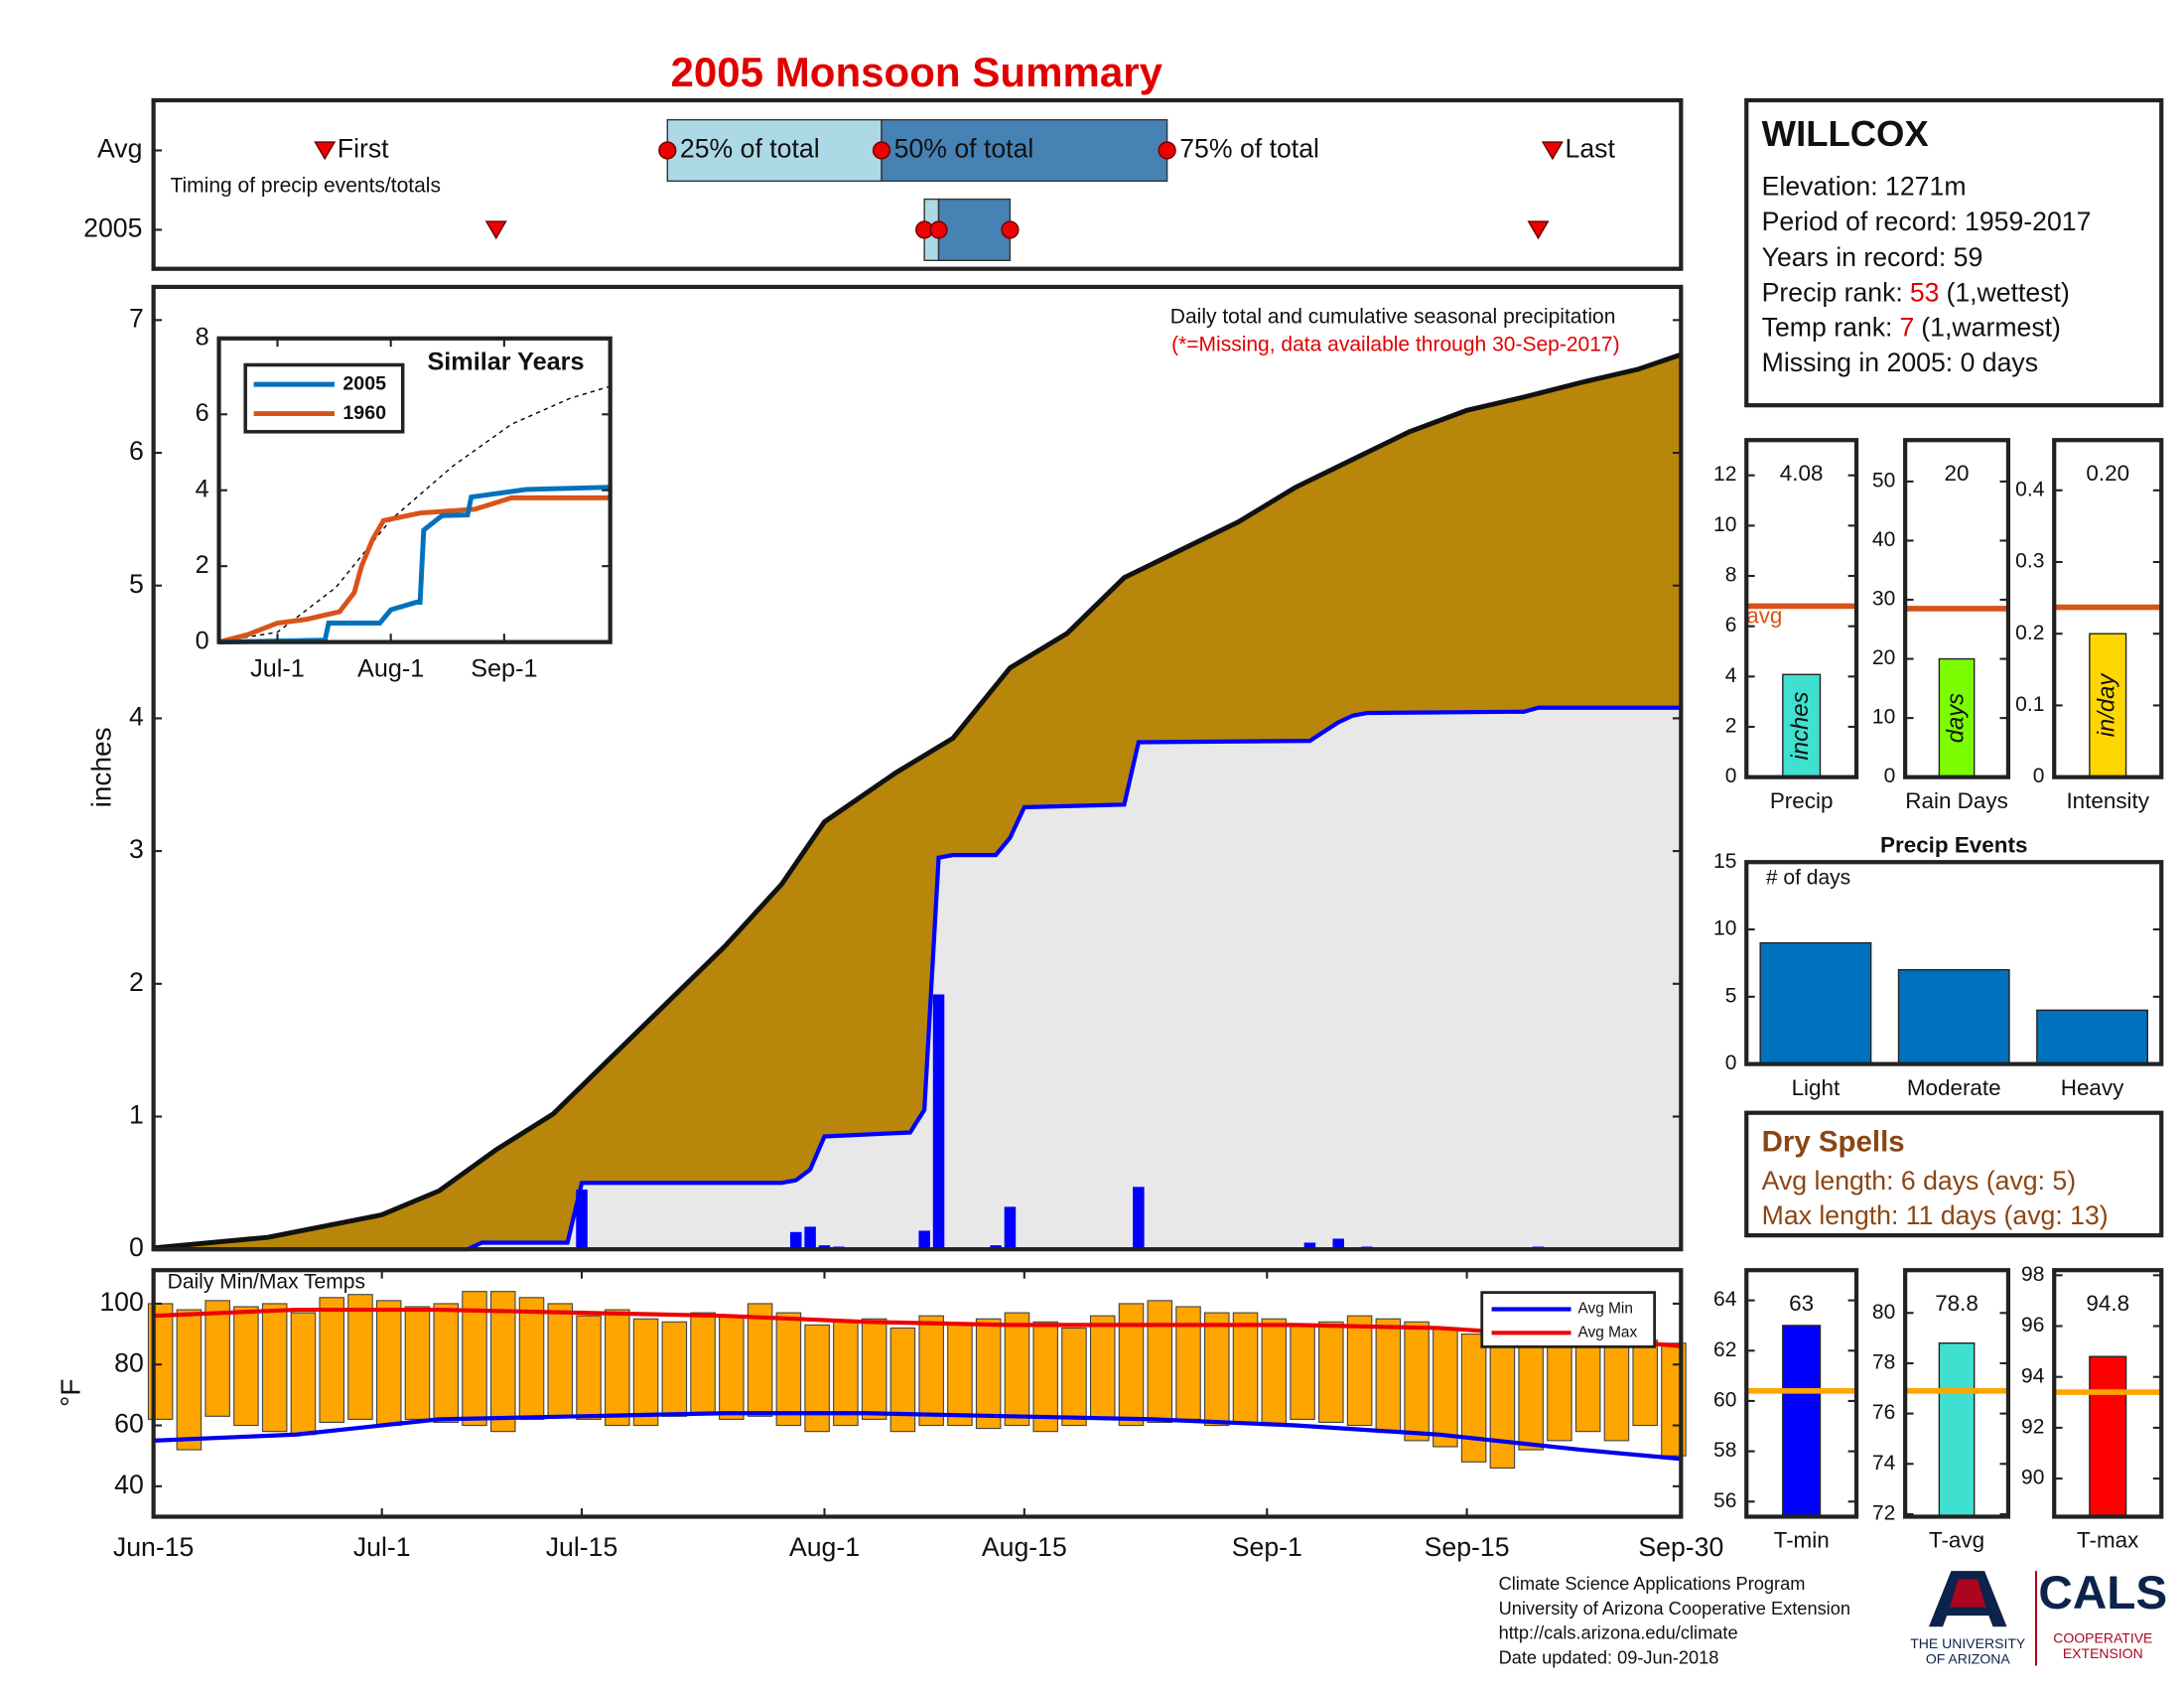 Image resolution: width=2184 pixels, height=1688 pixels. Describe the element at coordinates (136, 1115) in the screenshot. I see `y-tick-label: 1` at that location.